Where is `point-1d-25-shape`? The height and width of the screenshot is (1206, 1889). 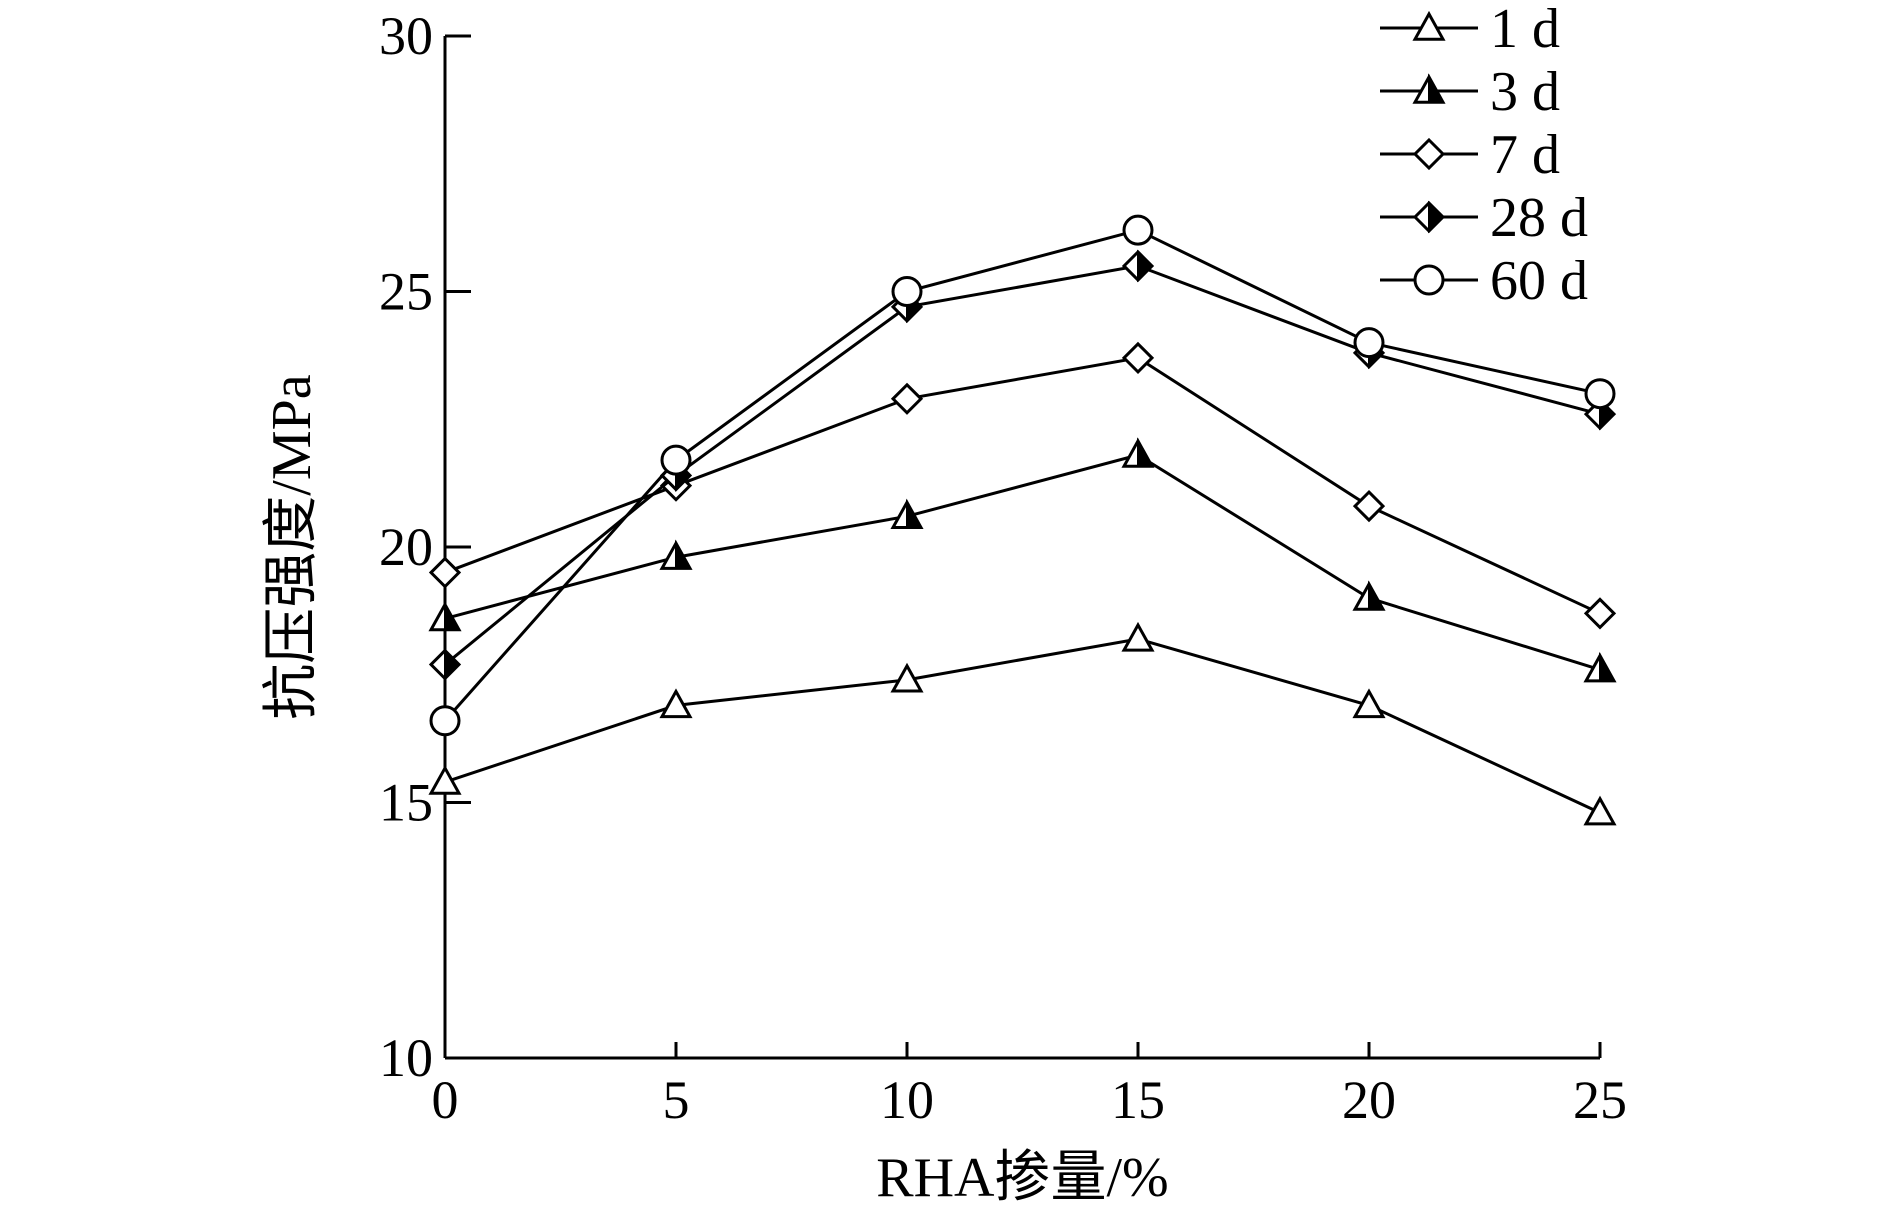 point-1d-25-shape is located at coordinates (1600, 810).